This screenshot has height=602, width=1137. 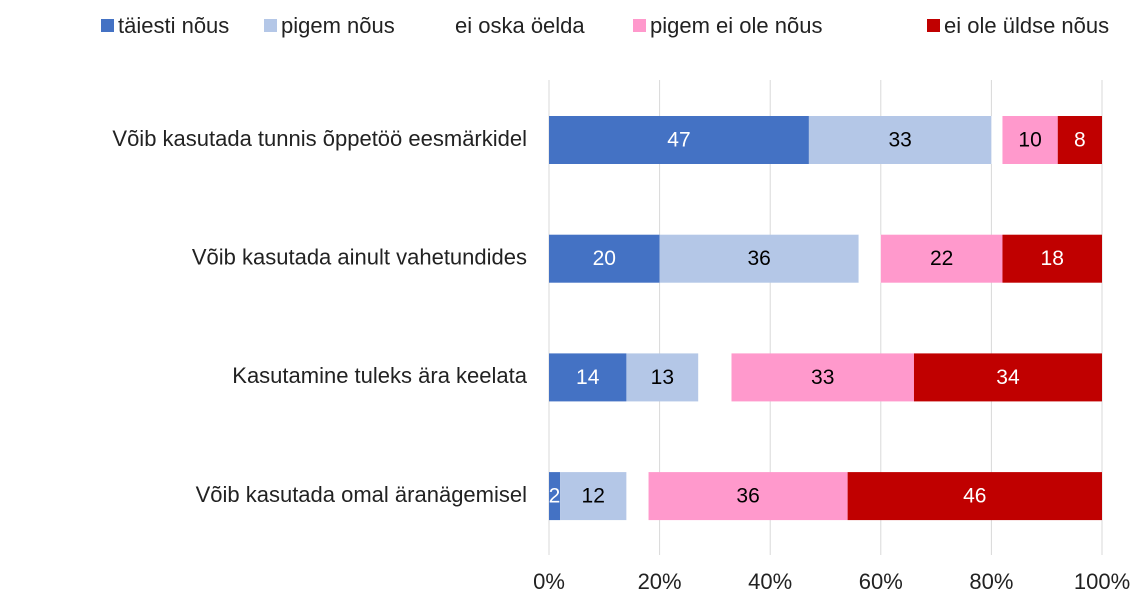 I want to click on data-label: 12, so click(x=593, y=496).